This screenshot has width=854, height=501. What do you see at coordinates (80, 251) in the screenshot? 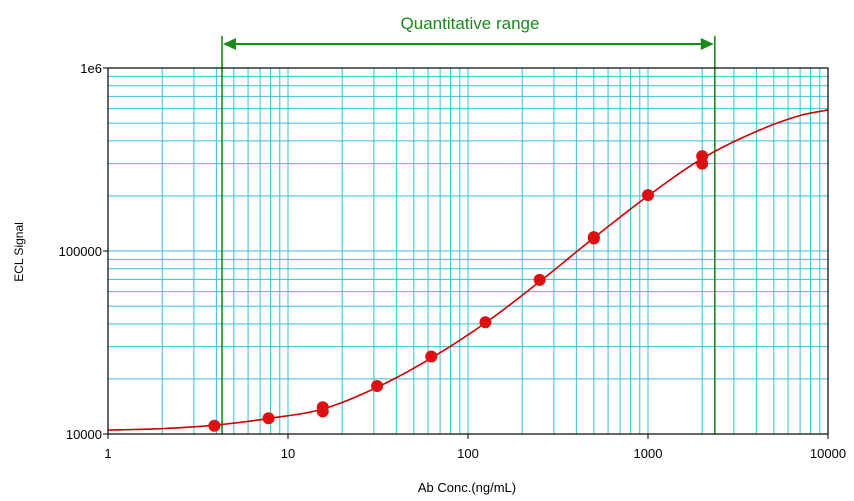
I see `y-tick-label: 100000` at bounding box center [80, 251].